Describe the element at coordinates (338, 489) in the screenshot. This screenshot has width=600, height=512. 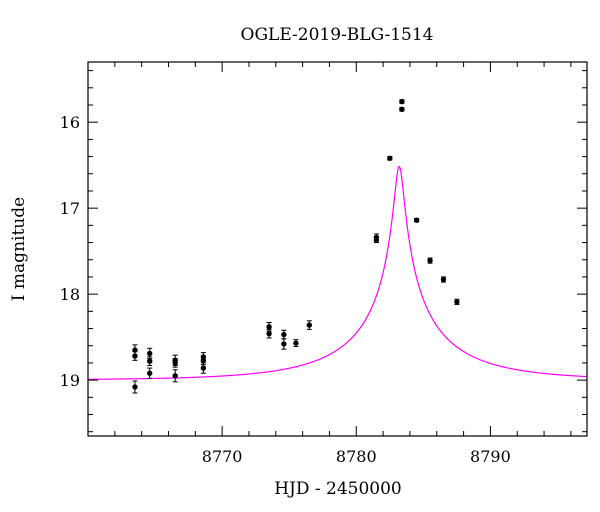
I see `x-axis-label: HJD - 2450000` at that location.